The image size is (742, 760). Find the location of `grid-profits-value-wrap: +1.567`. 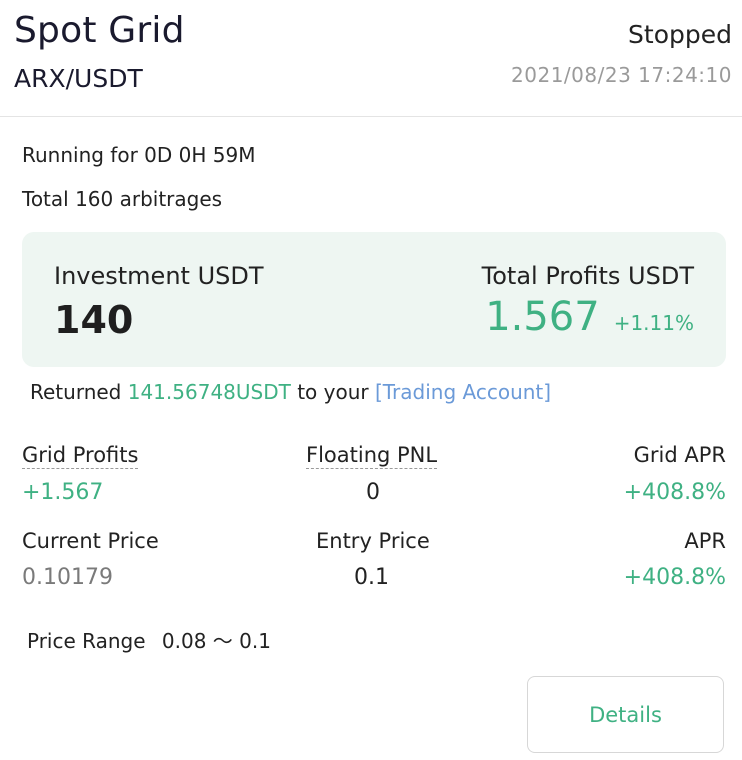

grid-profits-value-wrap: +1.567 is located at coordinates (62, 492).